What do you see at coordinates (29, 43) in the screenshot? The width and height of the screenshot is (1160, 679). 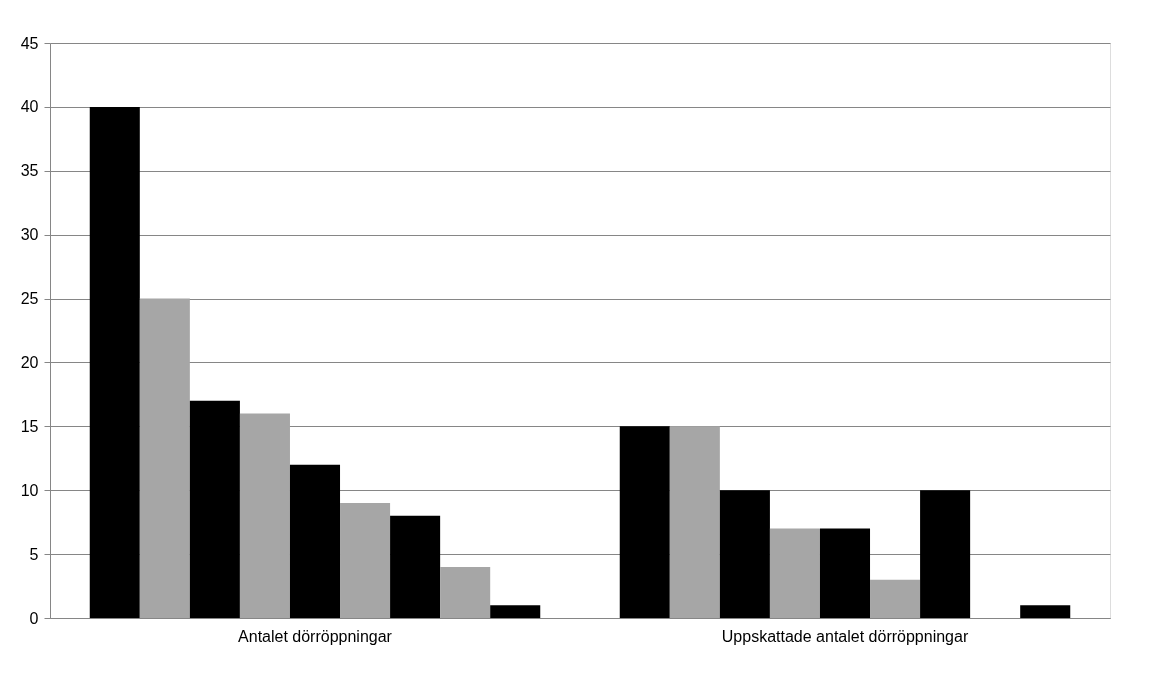 I see `y-tick-label: 45` at bounding box center [29, 43].